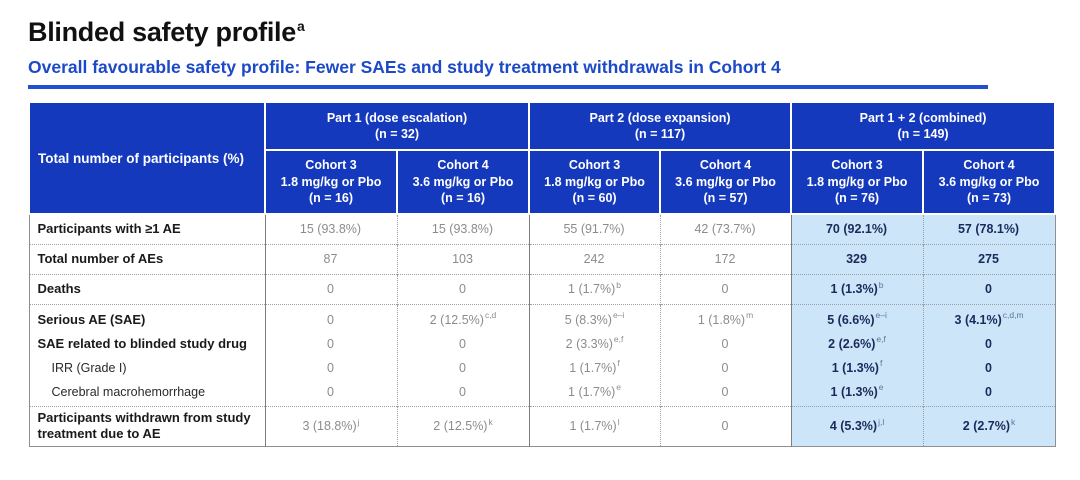 This screenshot has width=1080, height=480. What do you see at coordinates (147, 288) in the screenshot?
I see `row-label: Deaths` at bounding box center [147, 288].